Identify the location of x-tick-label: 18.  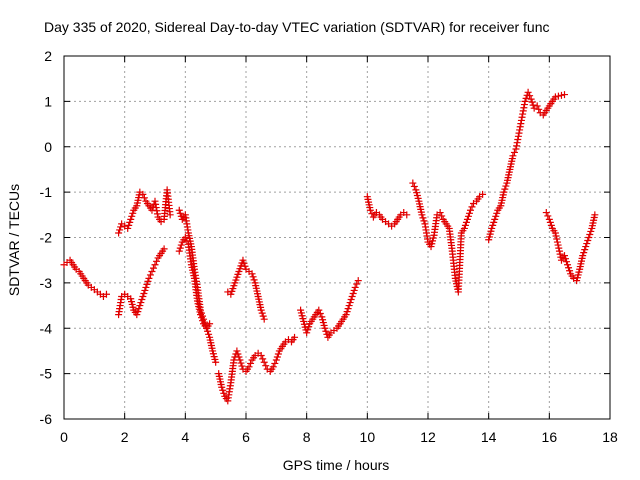
(610, 437).